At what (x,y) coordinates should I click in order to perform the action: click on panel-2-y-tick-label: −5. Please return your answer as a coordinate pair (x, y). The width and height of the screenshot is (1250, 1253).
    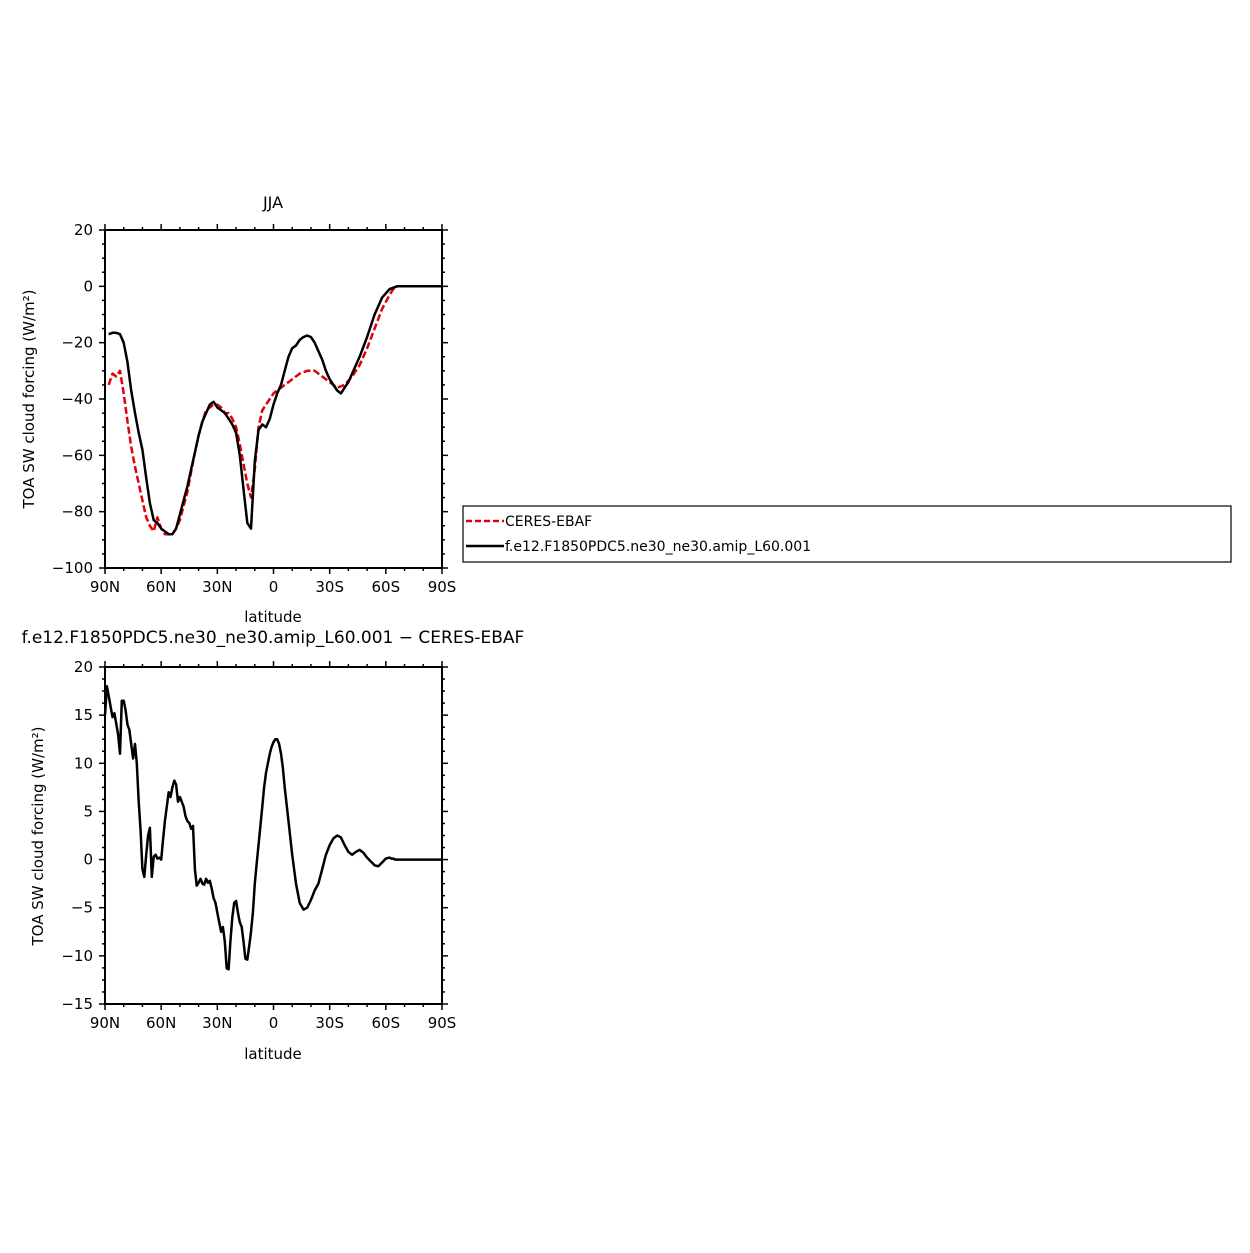
    Looking at the image, I should click on (82, 908).